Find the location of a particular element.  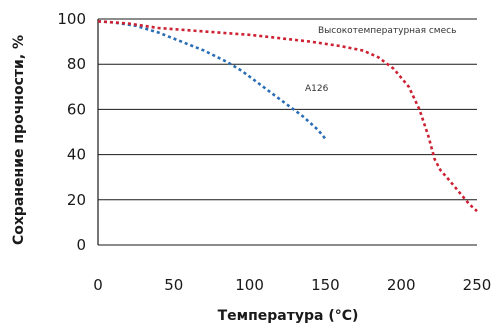

x-tick-label-50: 50 is located at coordinates (173, 285).